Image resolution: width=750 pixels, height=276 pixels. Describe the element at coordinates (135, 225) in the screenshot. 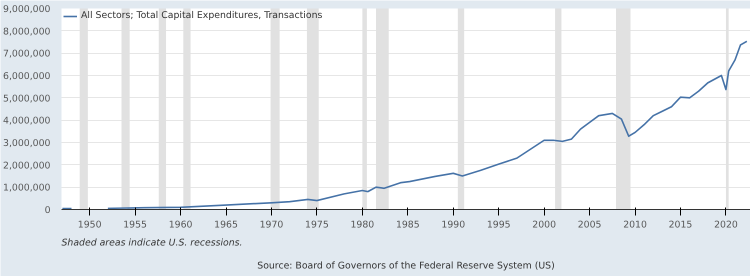

I see `x-tick-label: 1955` at that location.